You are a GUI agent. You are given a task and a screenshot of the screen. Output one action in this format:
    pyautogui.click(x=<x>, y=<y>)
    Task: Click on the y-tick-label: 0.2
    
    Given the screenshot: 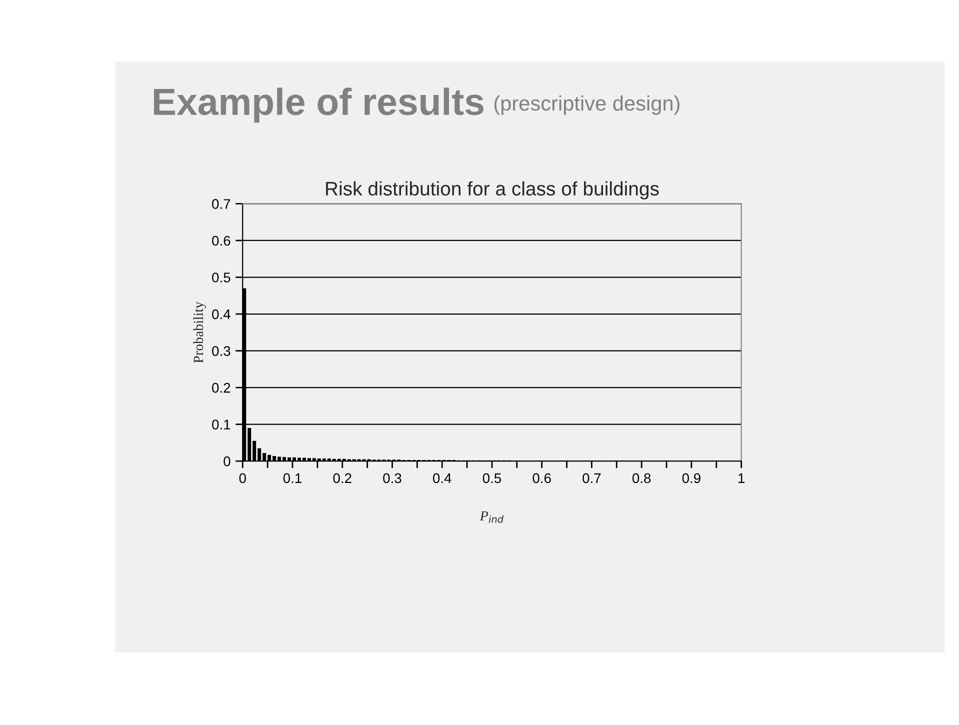 What is the action you would take?
    pyautogui.click(x=221, y=387)
    